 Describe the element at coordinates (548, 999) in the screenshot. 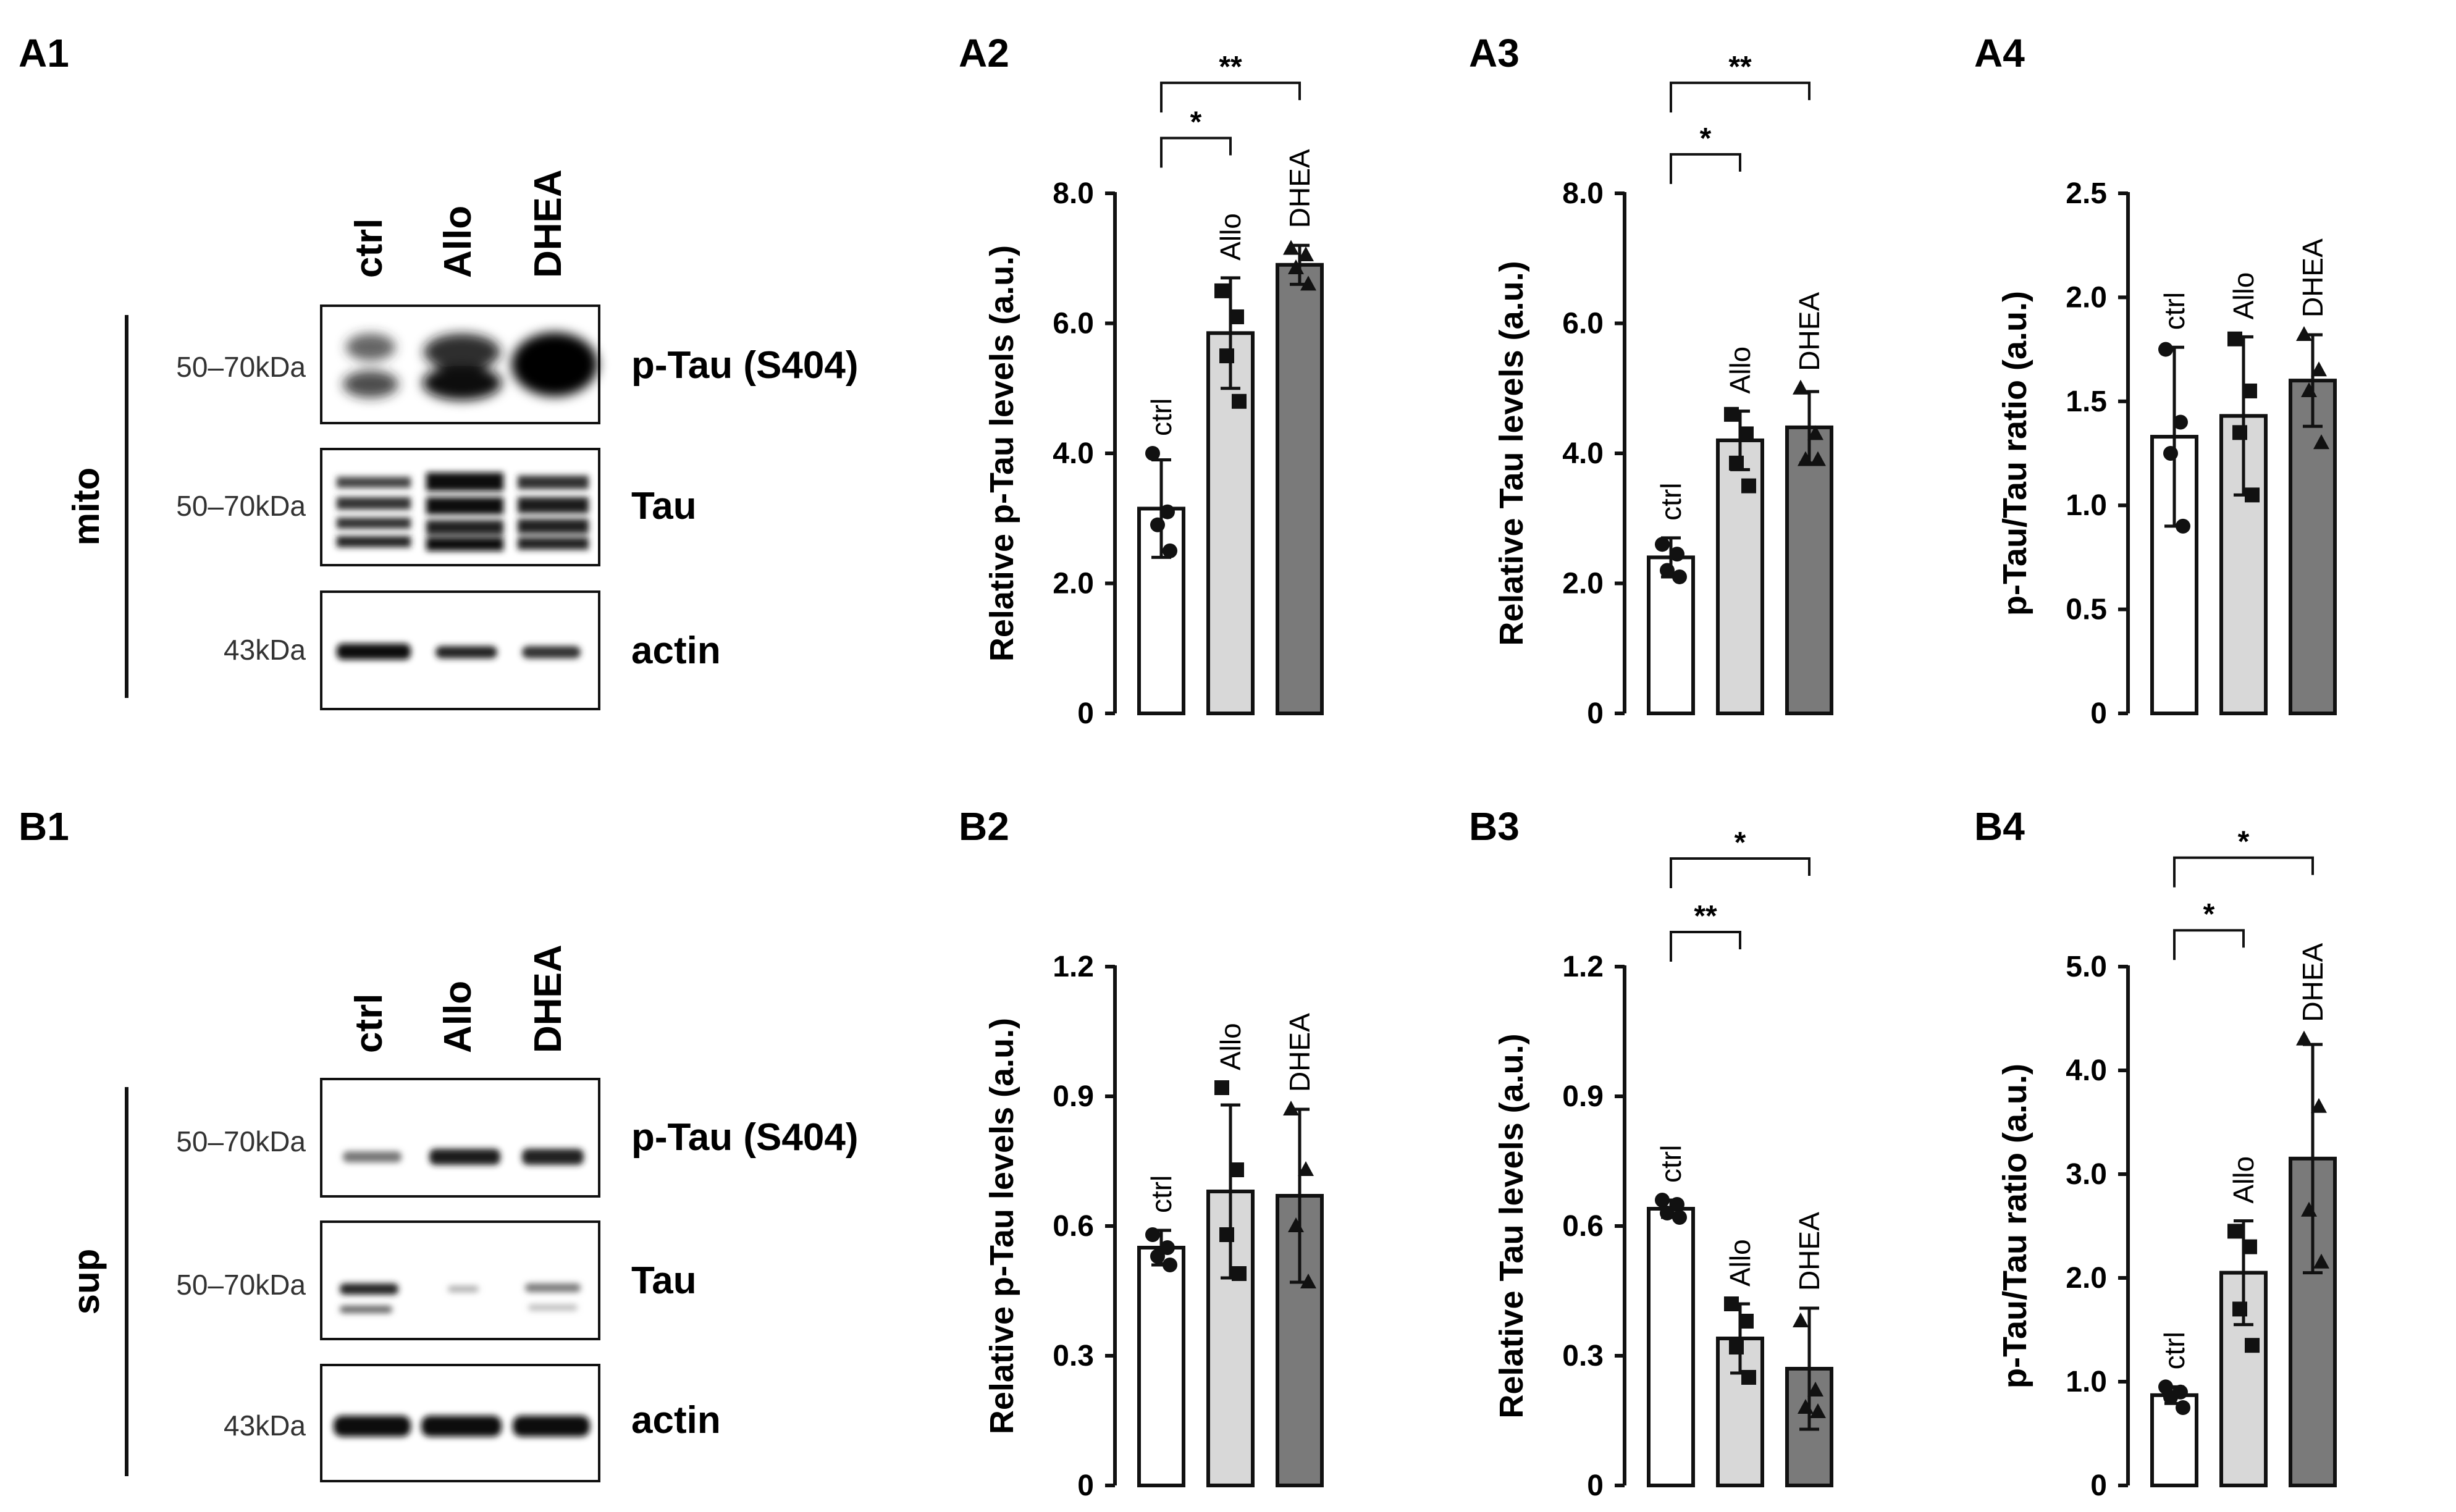

I see `lane-label-dhea: DHEA` at that location.